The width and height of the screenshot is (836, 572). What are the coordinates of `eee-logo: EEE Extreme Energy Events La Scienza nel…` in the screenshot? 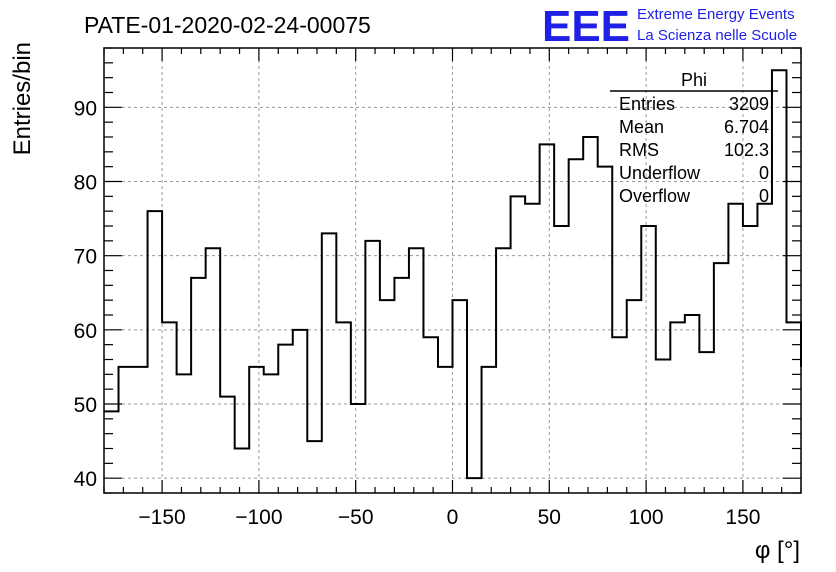 It's located at (669, 26).